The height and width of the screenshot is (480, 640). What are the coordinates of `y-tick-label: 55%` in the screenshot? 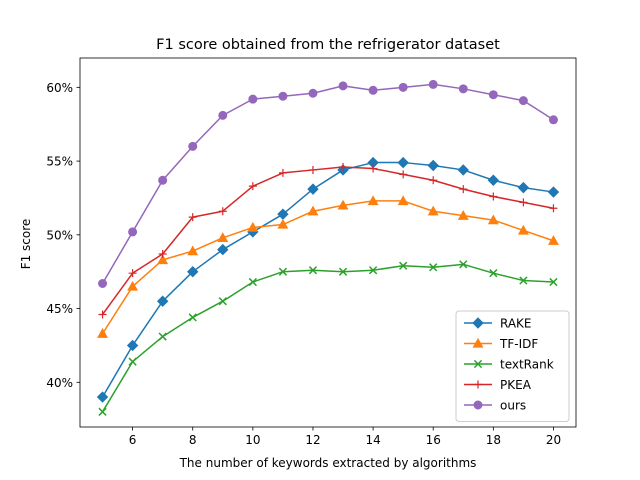 It's located at (59, 162).